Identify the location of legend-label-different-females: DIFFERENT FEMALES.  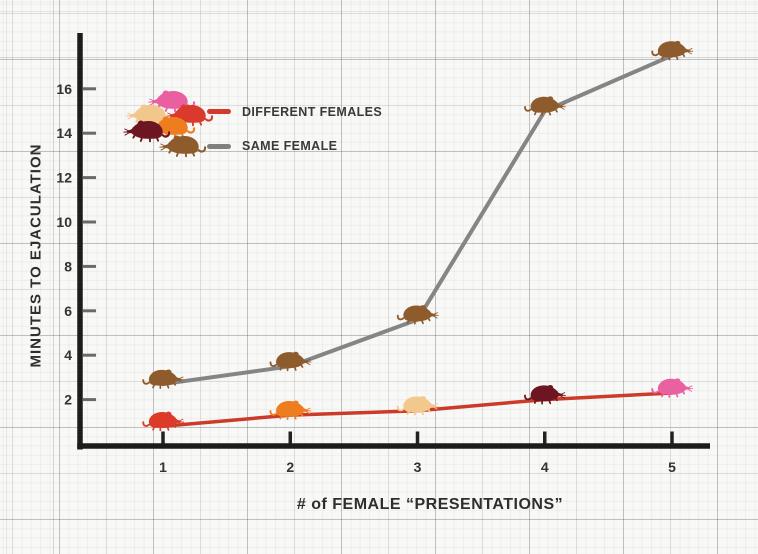
(312, 112).